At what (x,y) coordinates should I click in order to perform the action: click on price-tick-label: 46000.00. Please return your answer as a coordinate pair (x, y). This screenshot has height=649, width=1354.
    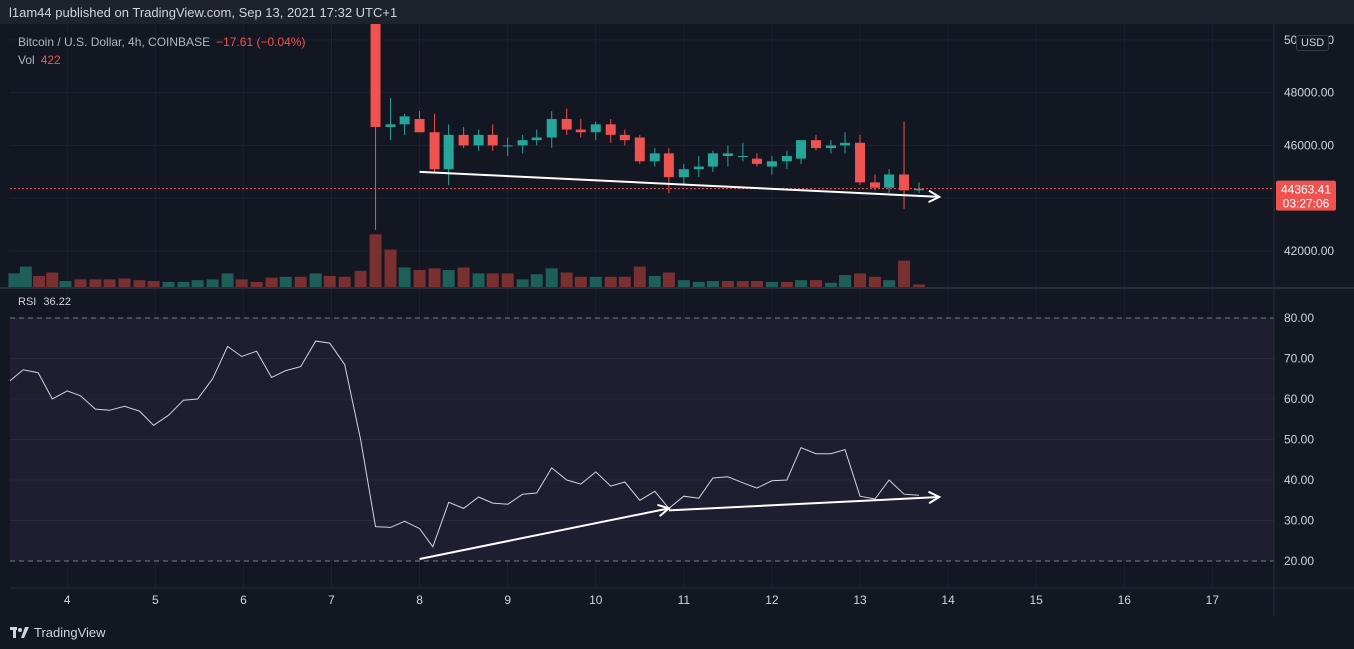
    Looking at the image, I should click on (1309, 145).